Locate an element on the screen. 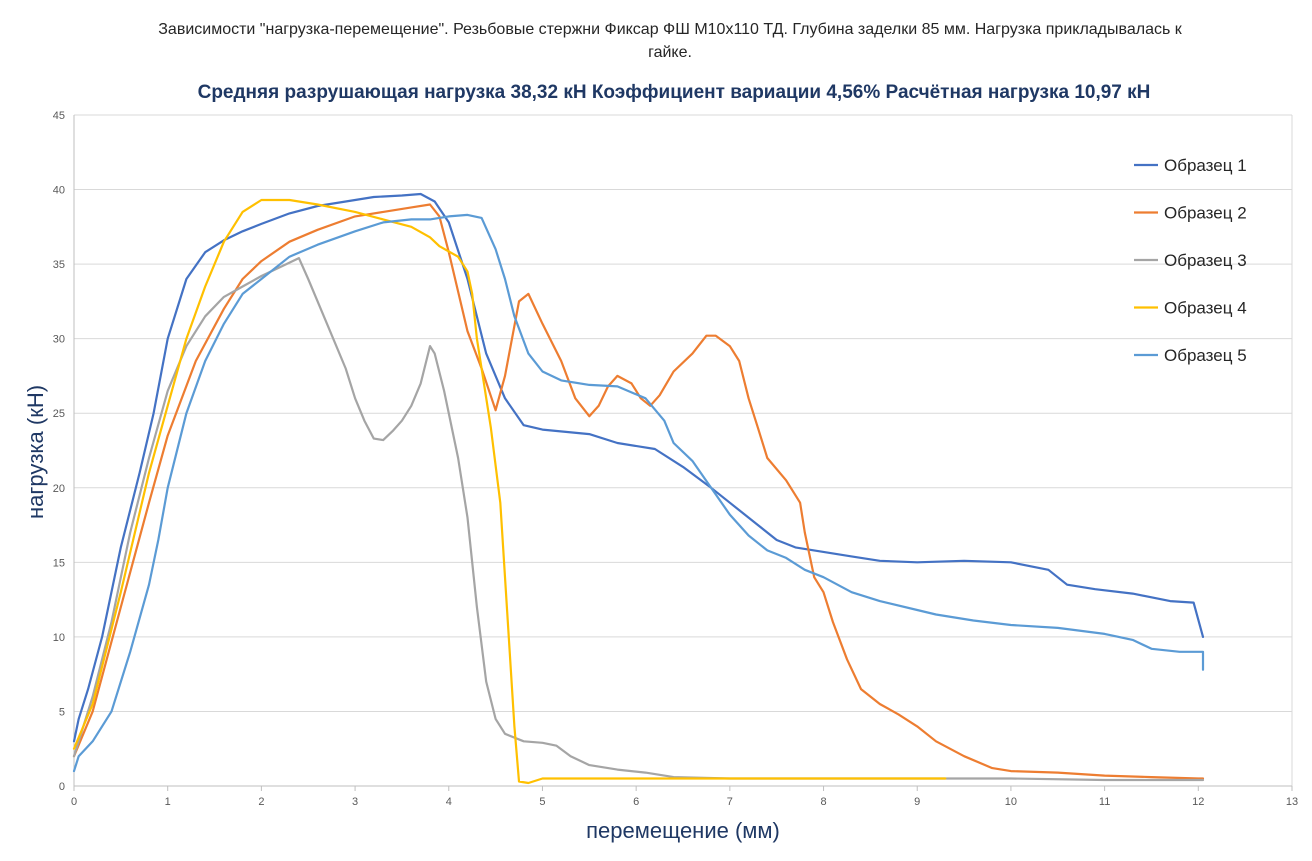  x-tick-label: 0 is located at coordinates (74, 802).